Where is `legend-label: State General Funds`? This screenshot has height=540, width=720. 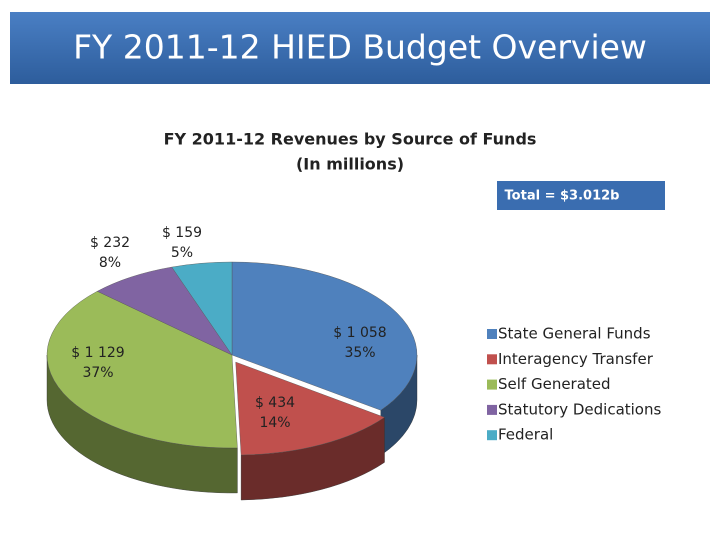
legend-label: State General Funds is located at coordinates (574, 334).